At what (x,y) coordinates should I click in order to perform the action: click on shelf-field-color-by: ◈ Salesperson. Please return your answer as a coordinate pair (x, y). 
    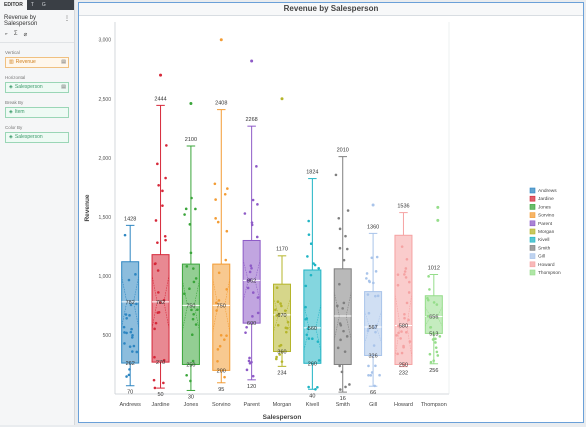
    Looking at the image, I should click on (37, 137).